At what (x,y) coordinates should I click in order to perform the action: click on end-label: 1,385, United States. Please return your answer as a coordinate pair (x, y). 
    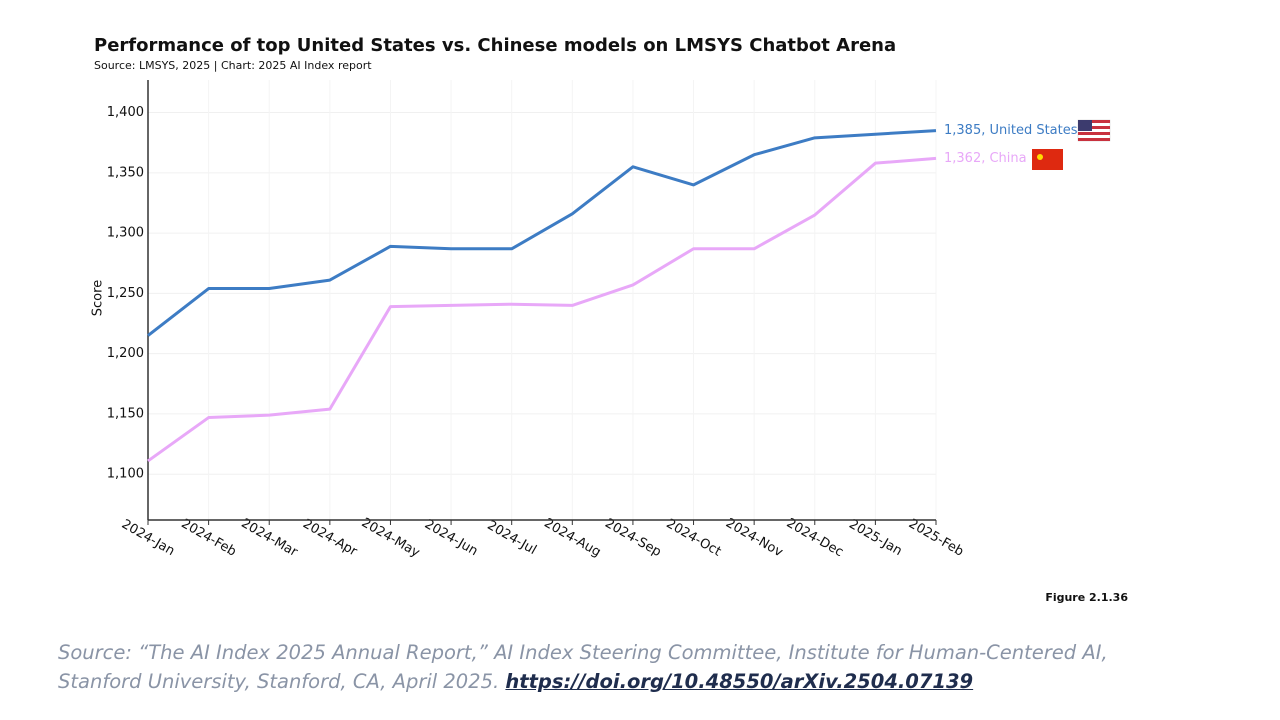
    Looking at the image, I should click on (1011, 130).